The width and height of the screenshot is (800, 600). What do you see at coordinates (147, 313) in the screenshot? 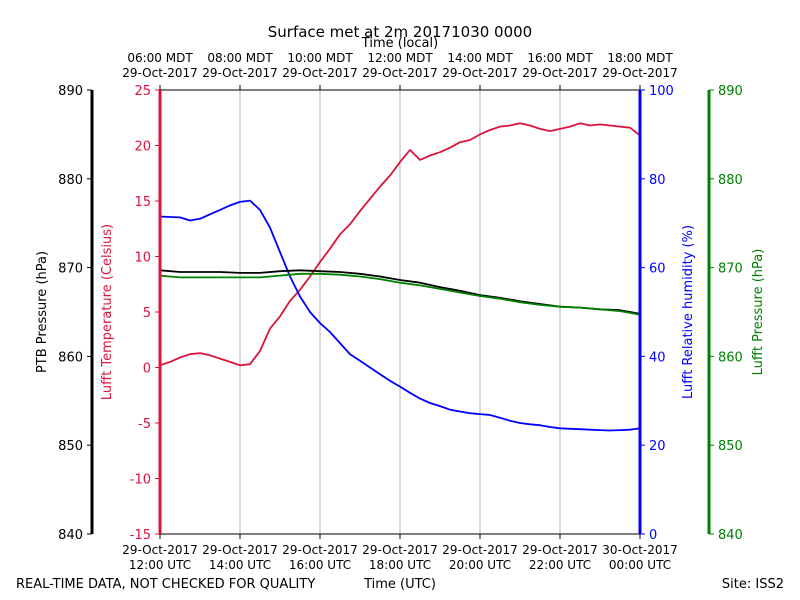
I see `temp-tick-label: 5` at bounding box center [147, 313].